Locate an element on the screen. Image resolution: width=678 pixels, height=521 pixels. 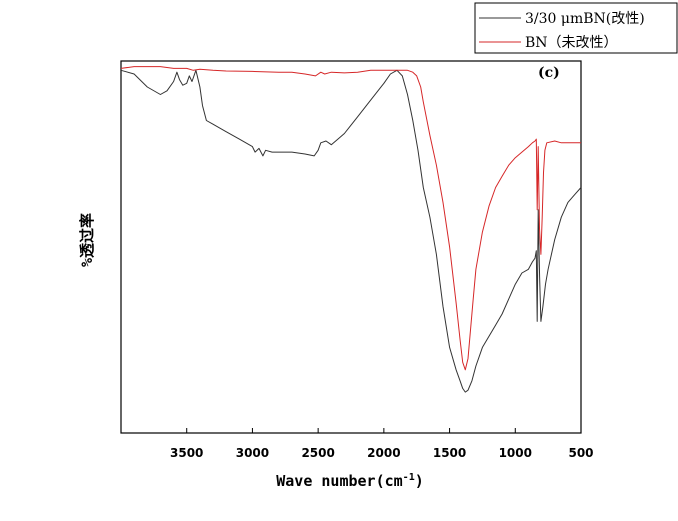
panel-label: (c) is located at coordinates (549, 73).